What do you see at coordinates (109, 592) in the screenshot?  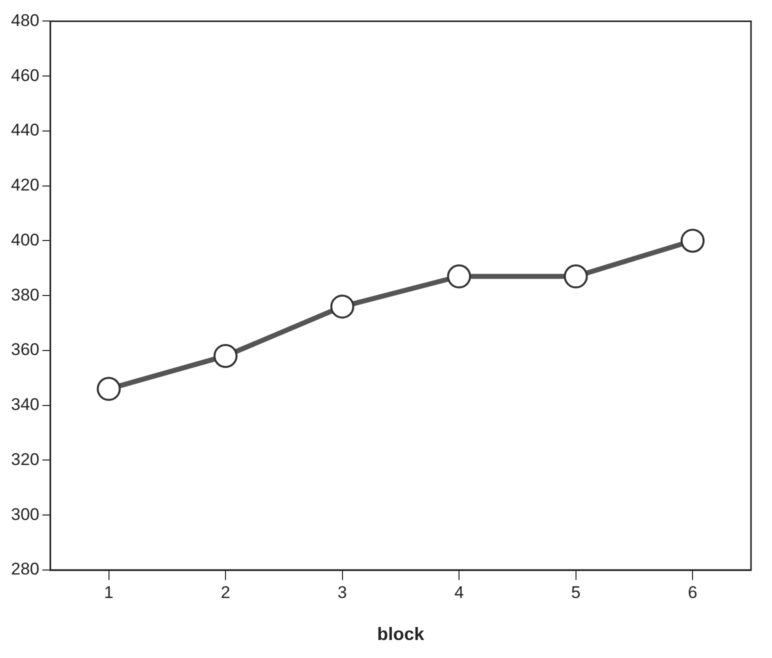 I see `x-tick-label: 1` at bounding box center [109, 592].